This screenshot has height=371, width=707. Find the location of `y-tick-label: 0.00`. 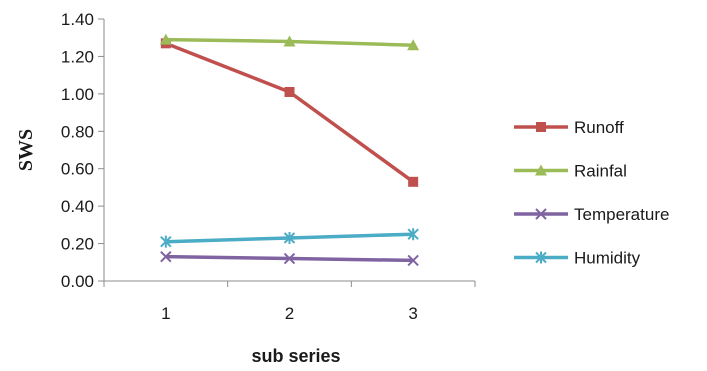

y-tick-label: 0.00 is located at coordinates (77, 281).